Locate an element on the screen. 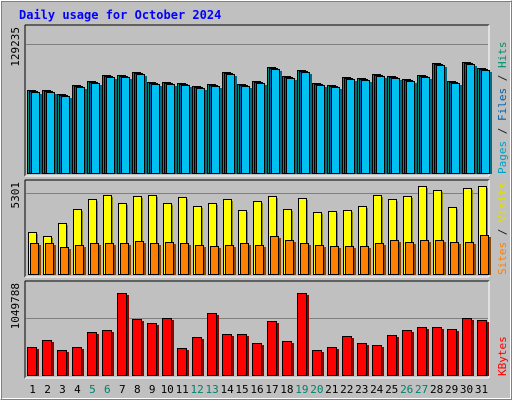 The height and width of the screenshot is (404, 512). x-tick-label-day-13: 13 is located at coordinates (211, 389).